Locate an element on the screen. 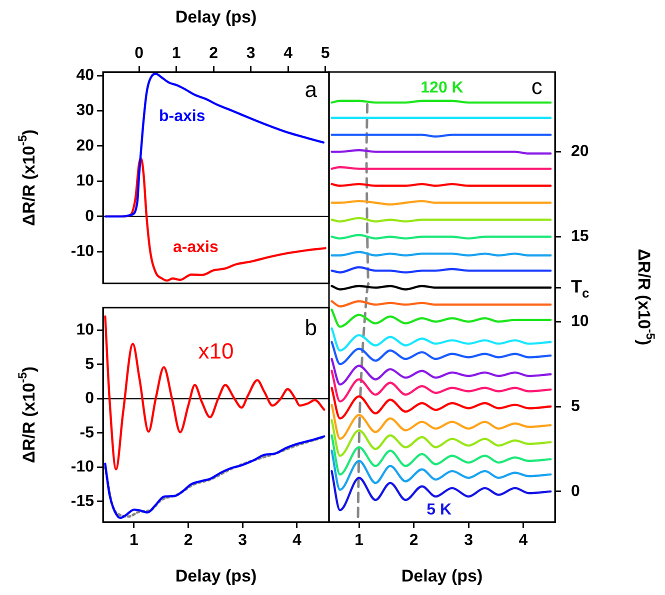  y-tick-label: 20 is located at coordinates (85, 145).